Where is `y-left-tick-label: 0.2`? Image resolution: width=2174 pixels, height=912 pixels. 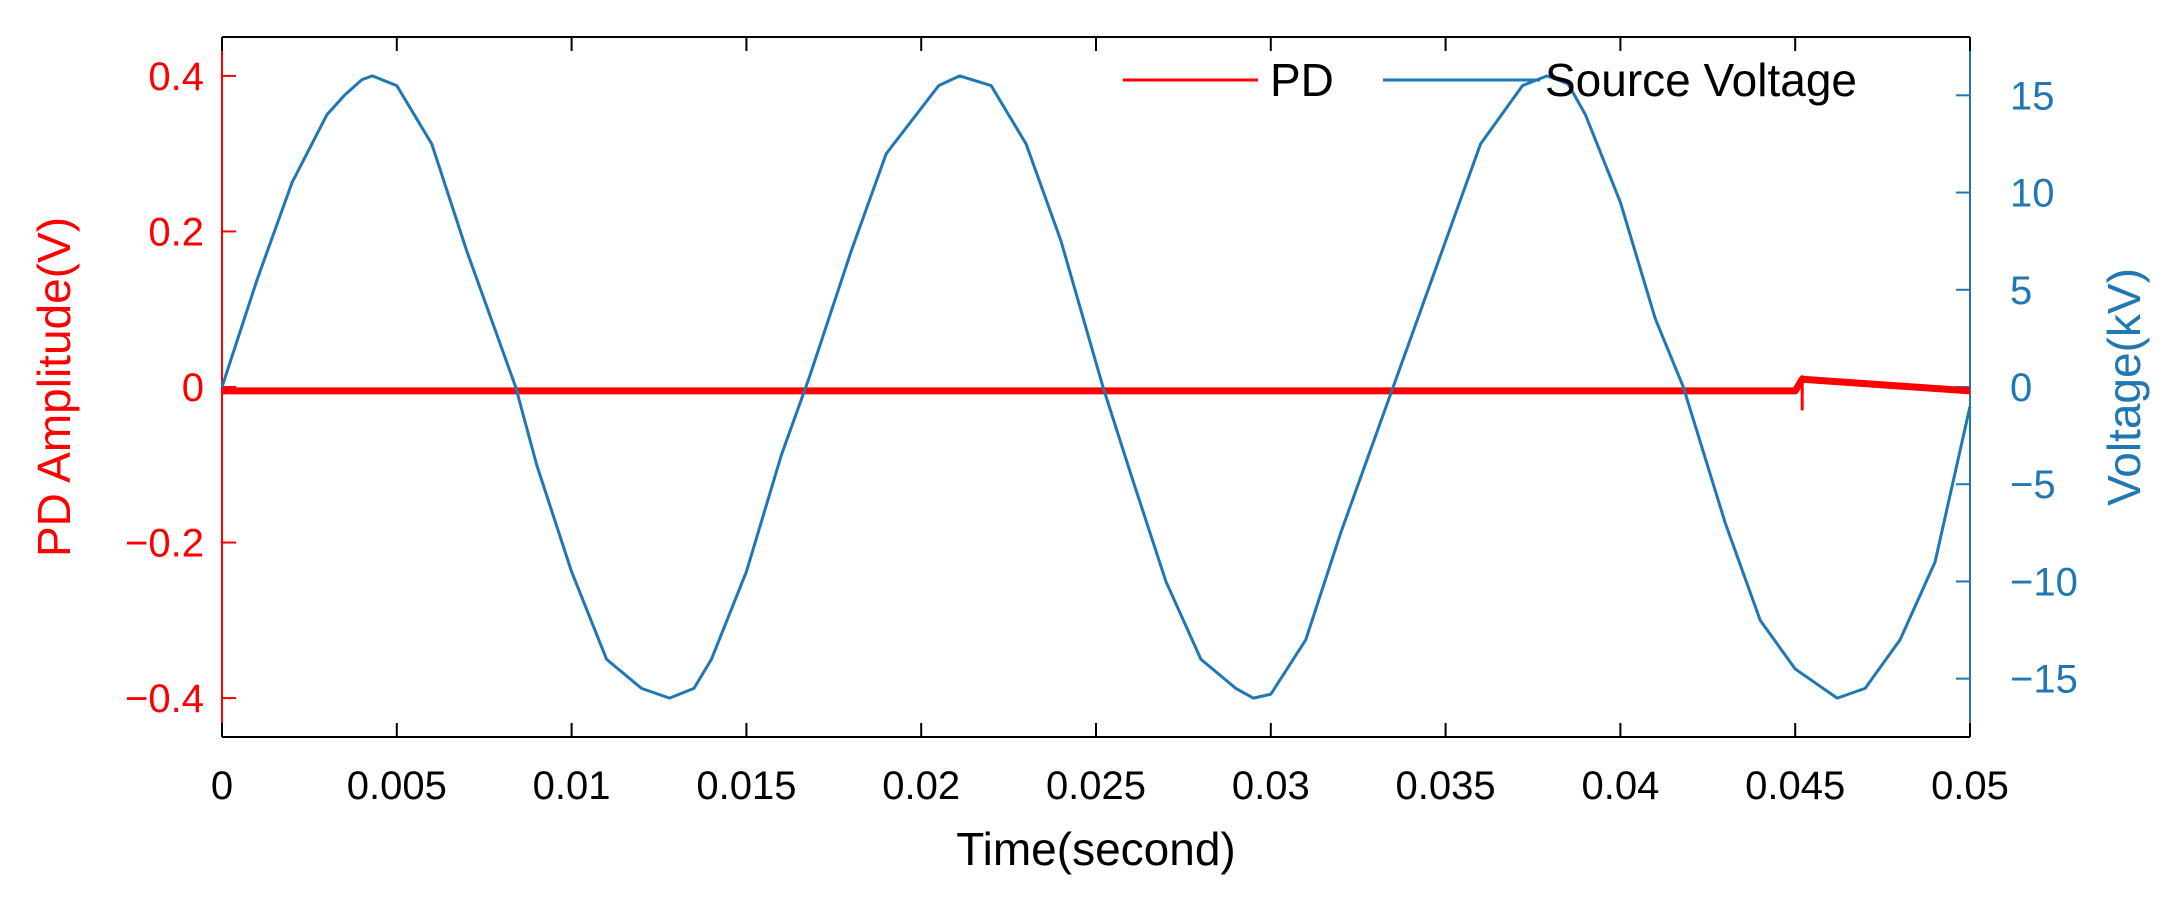 y-left-tick-label: 0.2 is located at coordinates (176, 232).